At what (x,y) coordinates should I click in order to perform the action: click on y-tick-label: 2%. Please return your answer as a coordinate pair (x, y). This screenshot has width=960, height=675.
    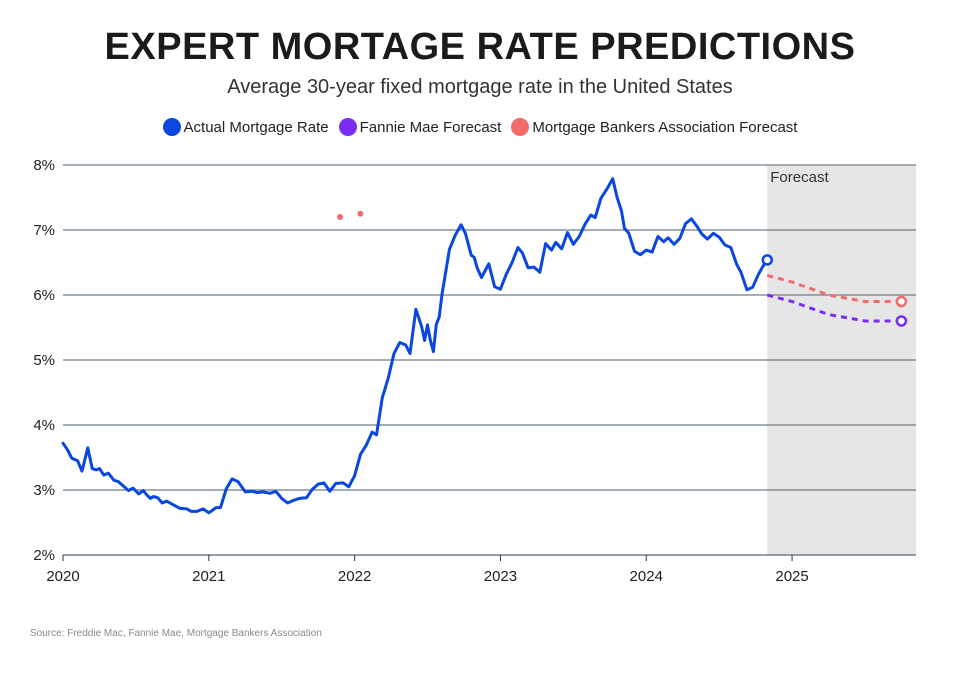
    Looking at the image, I should click on (44, 555).